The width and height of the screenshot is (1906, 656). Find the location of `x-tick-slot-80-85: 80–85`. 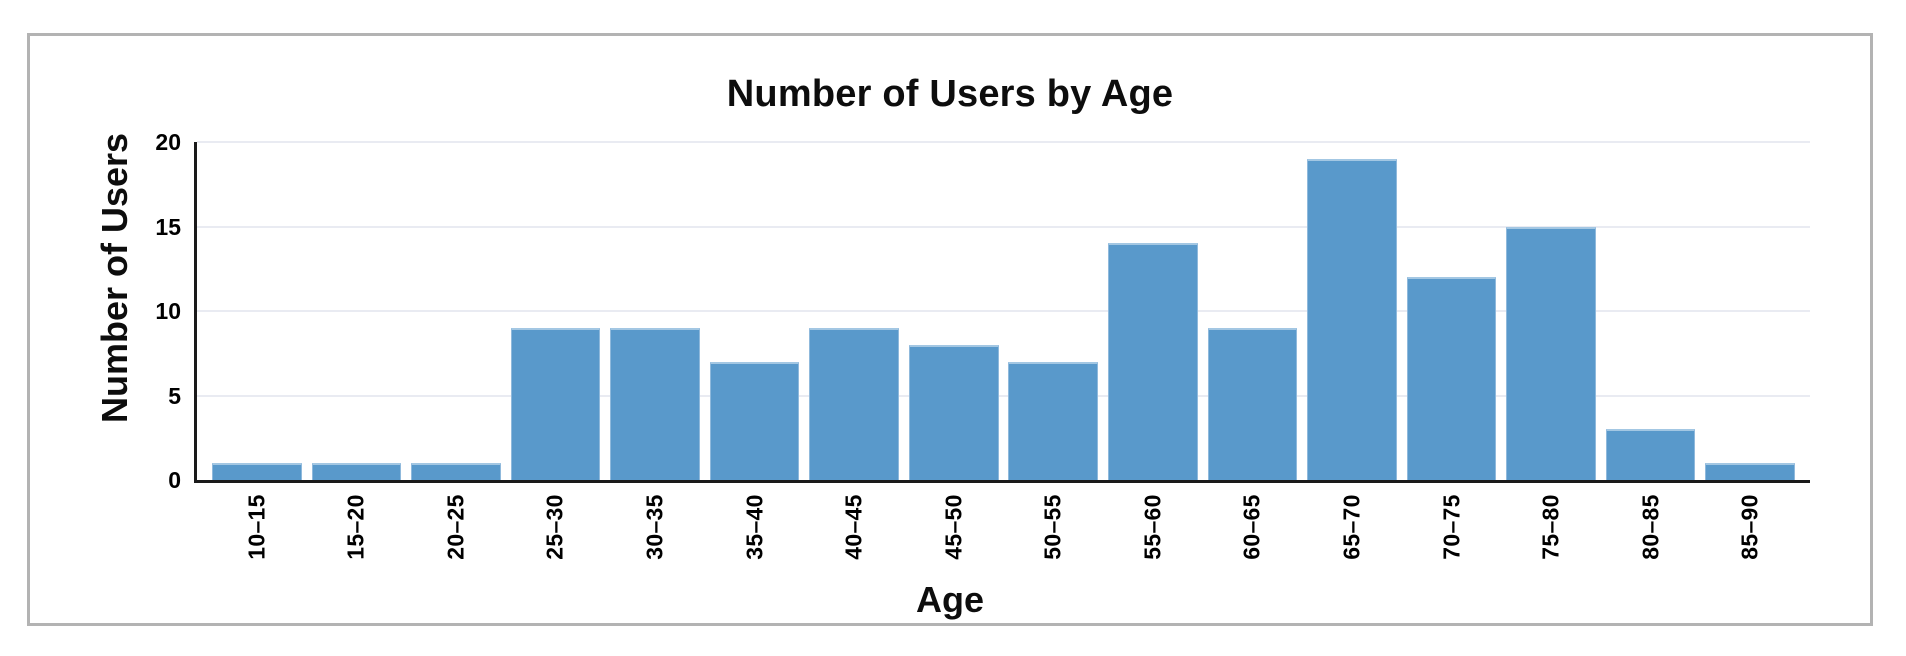

x-tick-slot-80-85: 80–85 is located at coordinates (1651, 527).